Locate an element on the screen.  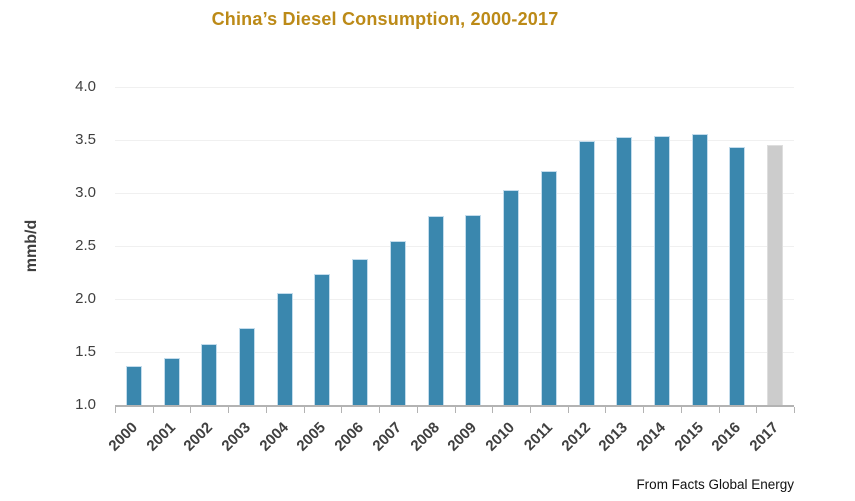
y-tick-label-3.0: 3.0 is located at coordinates (85, 192).